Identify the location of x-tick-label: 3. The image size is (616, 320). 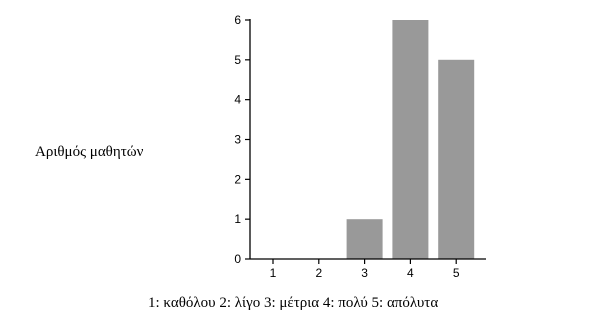
(364, 273).